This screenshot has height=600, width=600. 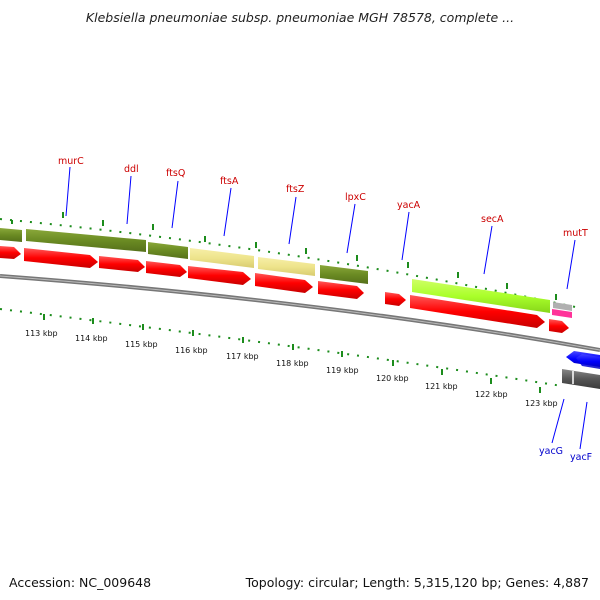 I want to click on ruler-label-120kbp: 120 kbp, so click(x=392, y=378).